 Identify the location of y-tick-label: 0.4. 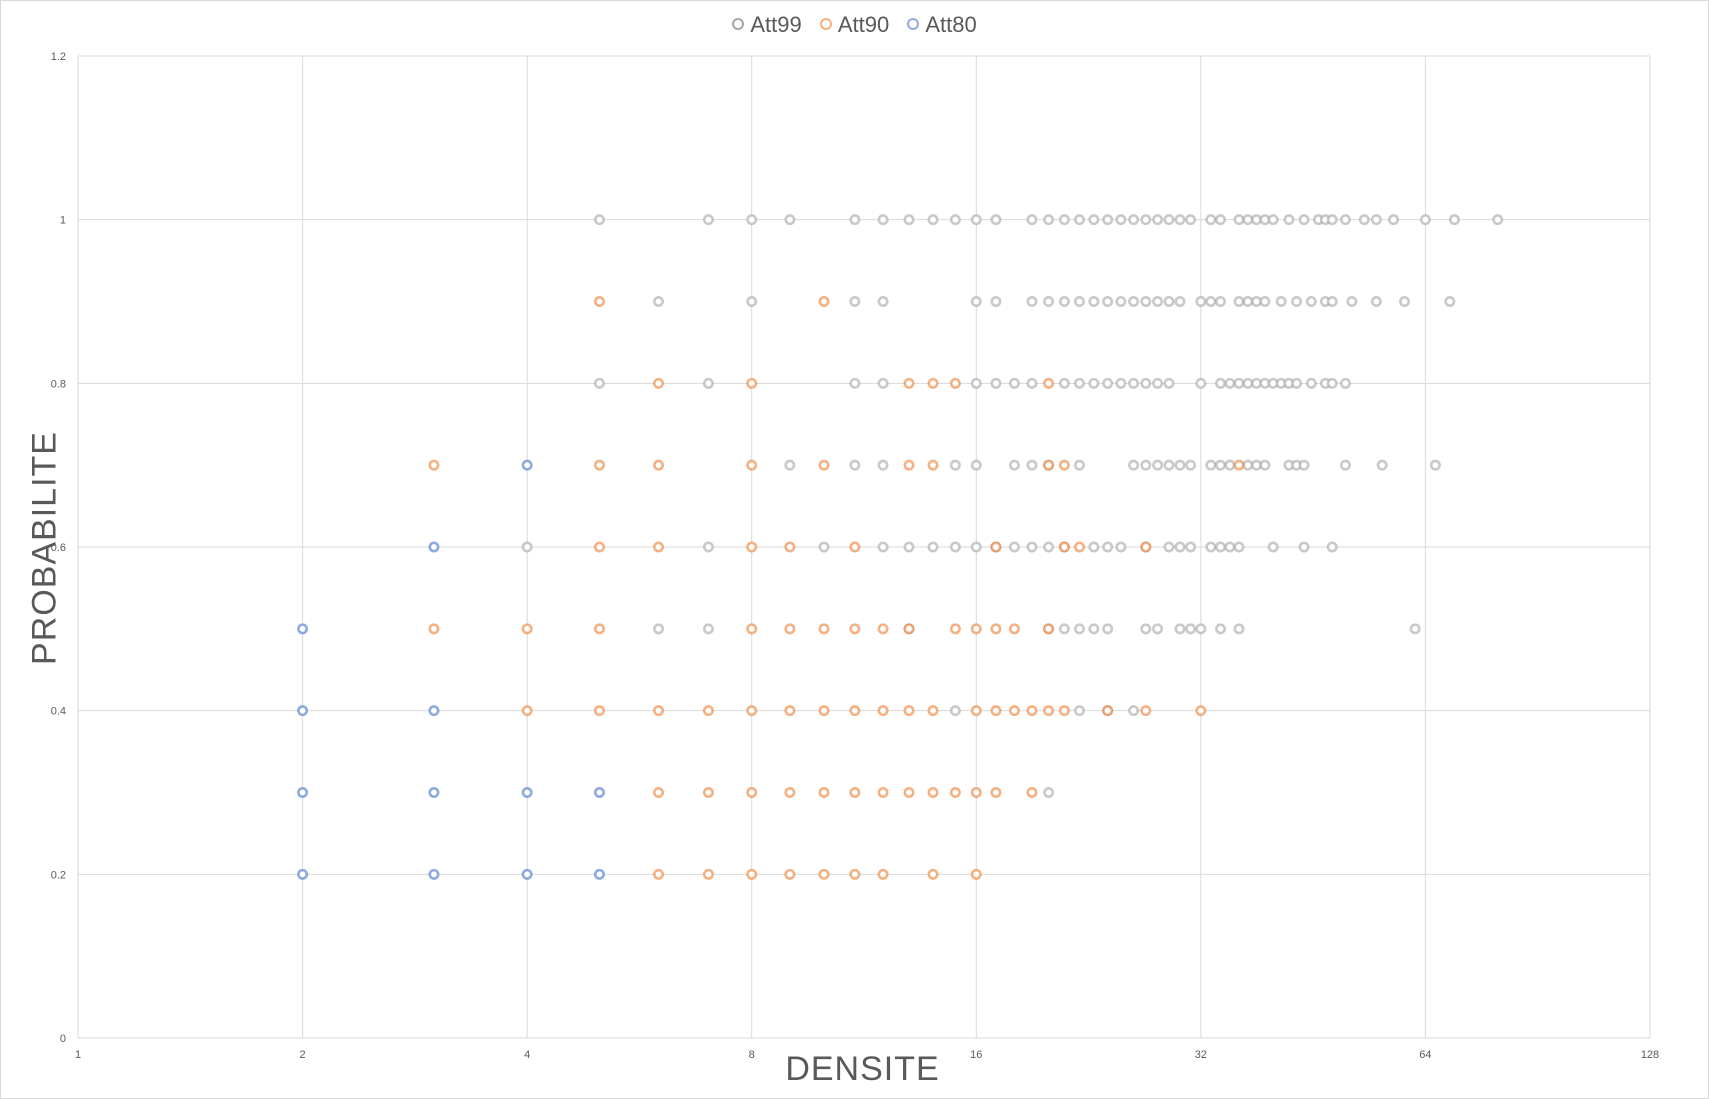
(58, 712).